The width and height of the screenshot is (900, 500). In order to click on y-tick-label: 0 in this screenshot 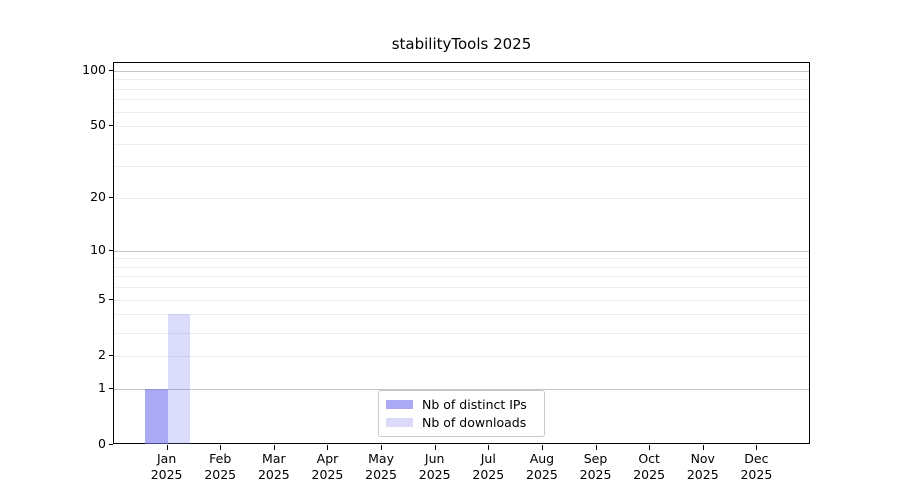, I will do `click(102, 443)`.